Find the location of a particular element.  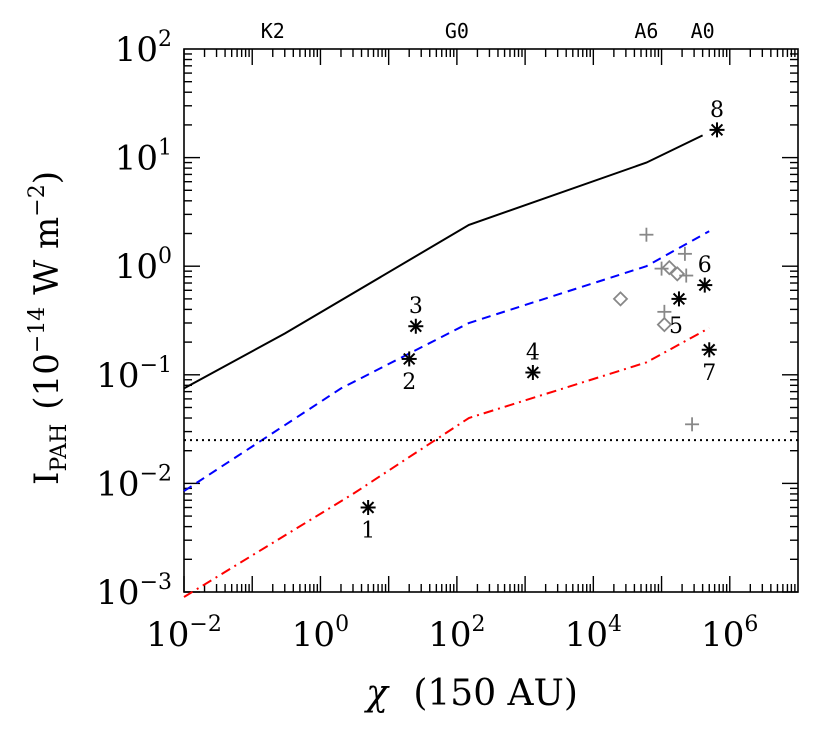

y-tick-label: 10⁻¹ is located at coordinates (134, 374).